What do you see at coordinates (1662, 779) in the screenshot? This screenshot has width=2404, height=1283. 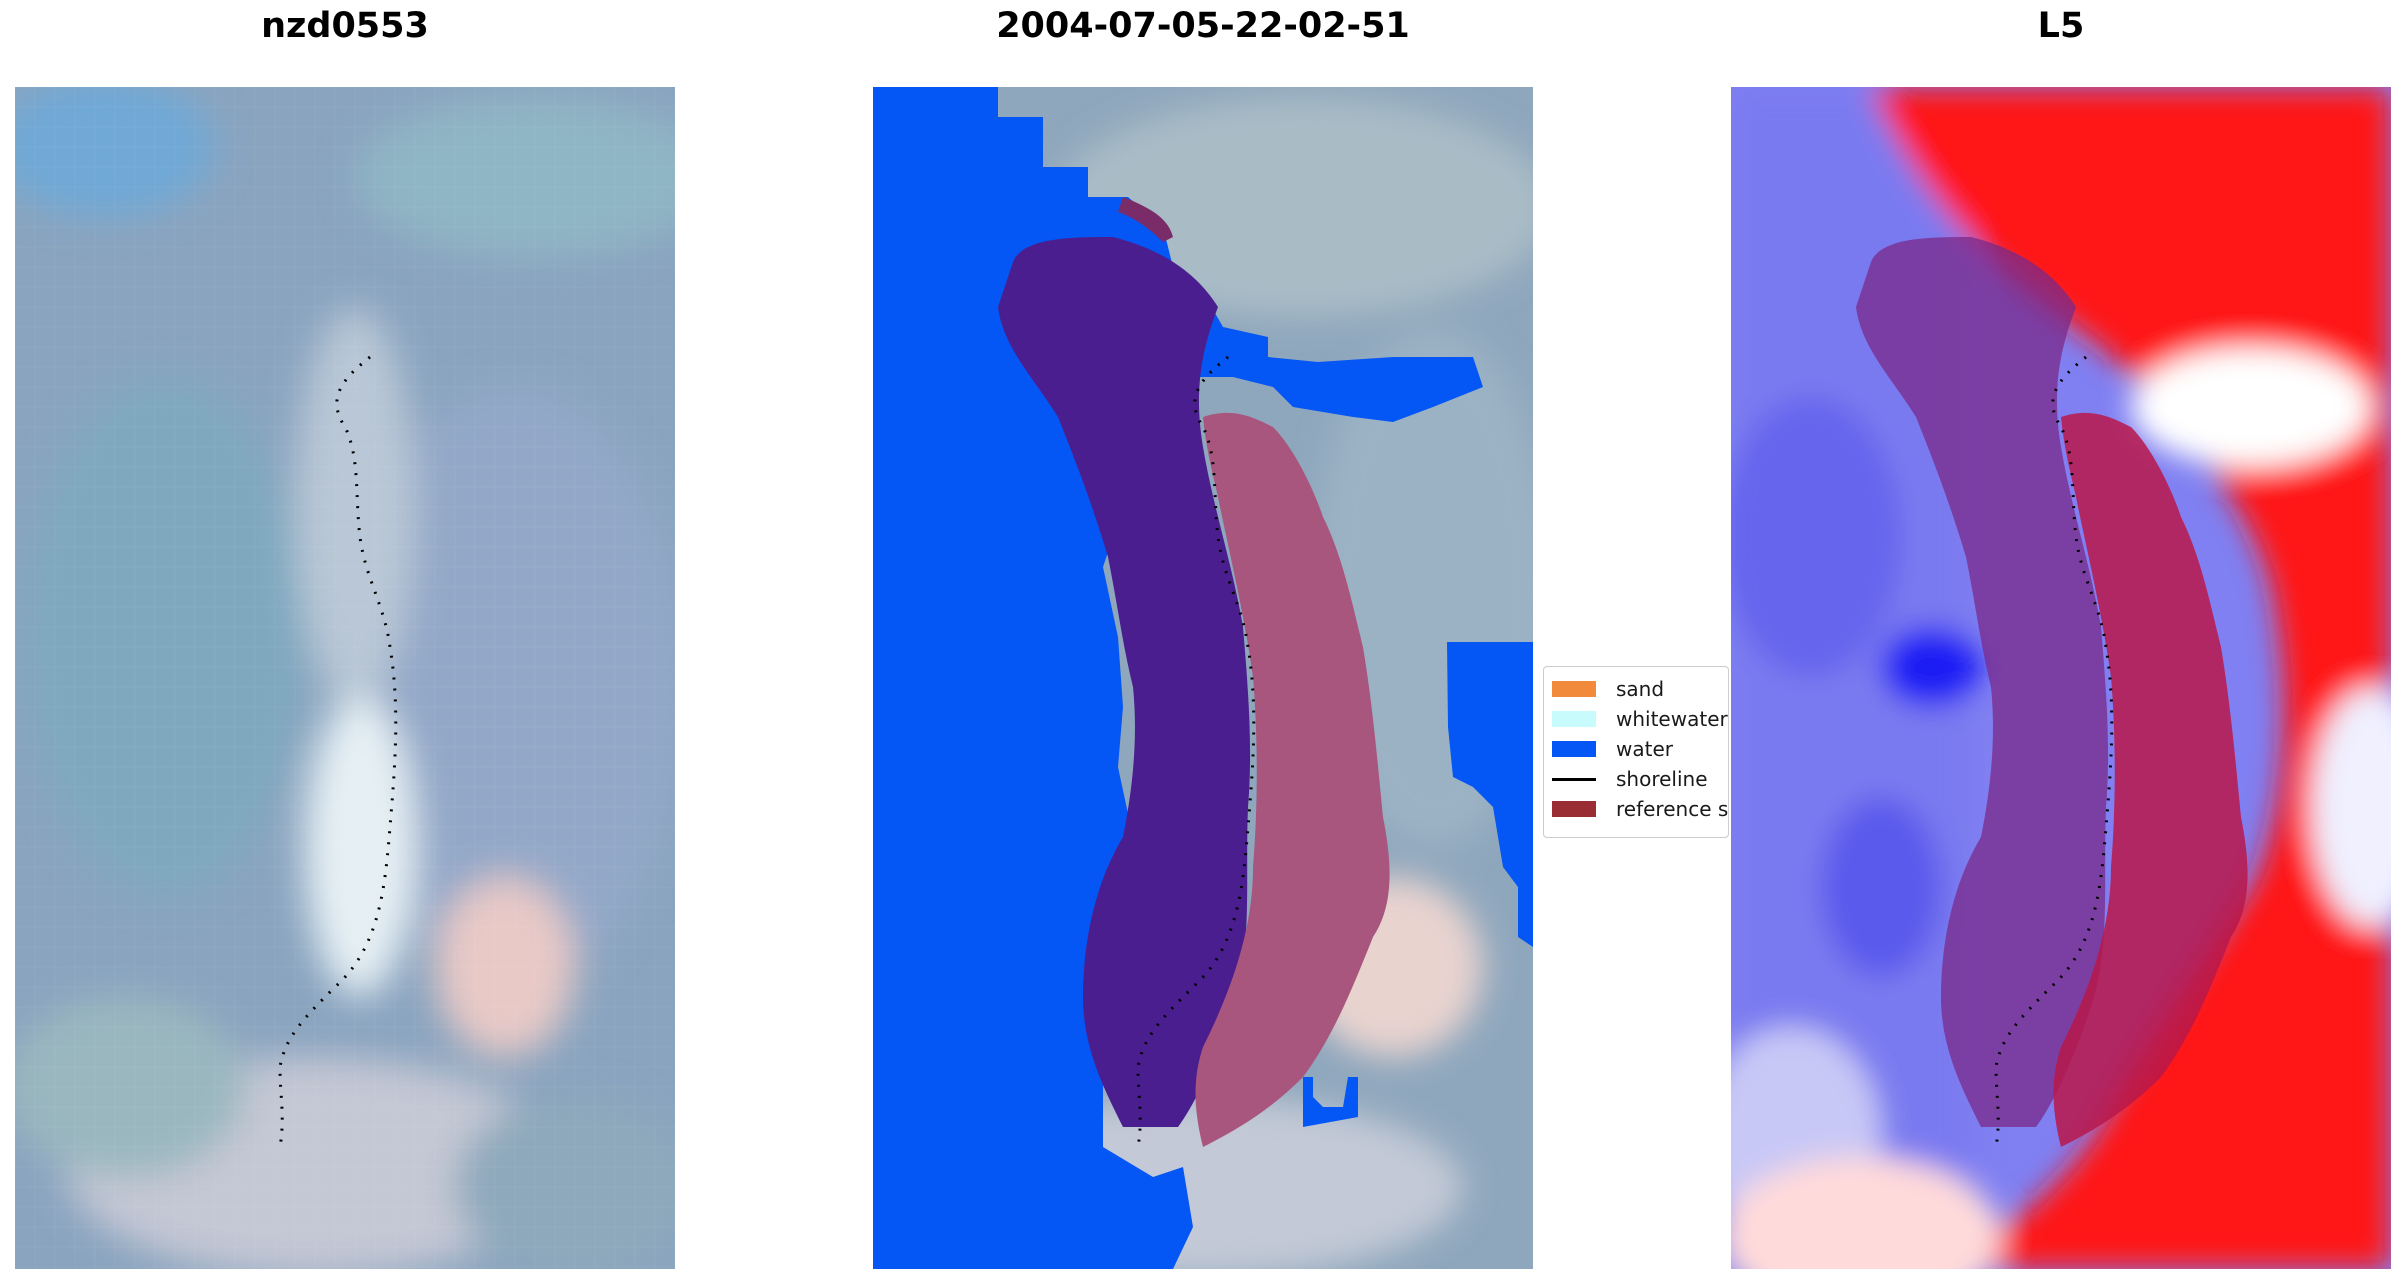 I see `legend-label-shoreline: shoreline` at bounding box center [1662, 779].